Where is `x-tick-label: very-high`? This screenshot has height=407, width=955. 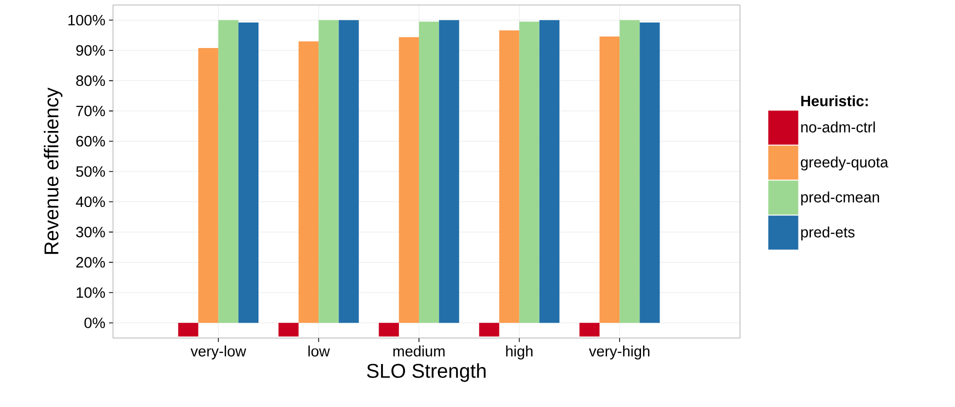 x-tick-label: very-high is located at coordinates (619, 353).